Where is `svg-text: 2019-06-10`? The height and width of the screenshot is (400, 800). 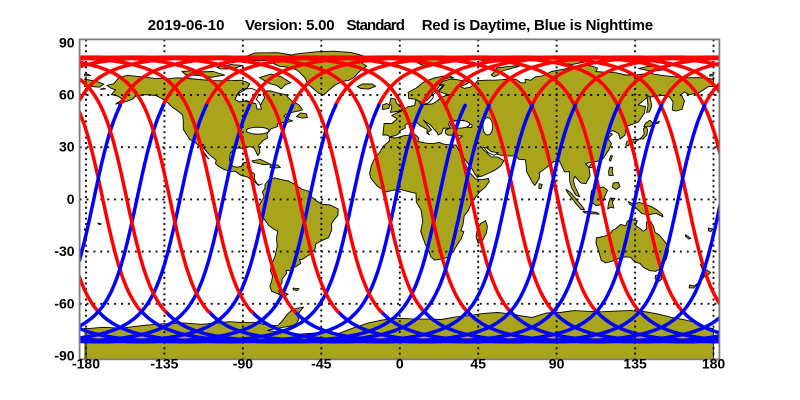
svg-text: 2019-06-10 is located at coordinates (186, 25).